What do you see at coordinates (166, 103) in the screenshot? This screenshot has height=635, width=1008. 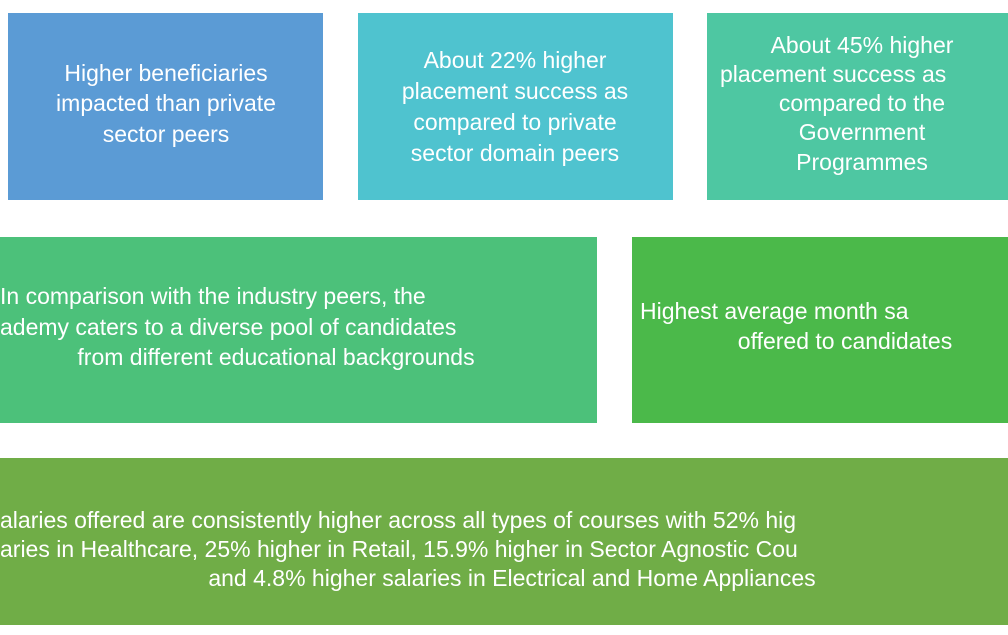 I see `box-text: impacted than private` at bounding box center [166, 103].